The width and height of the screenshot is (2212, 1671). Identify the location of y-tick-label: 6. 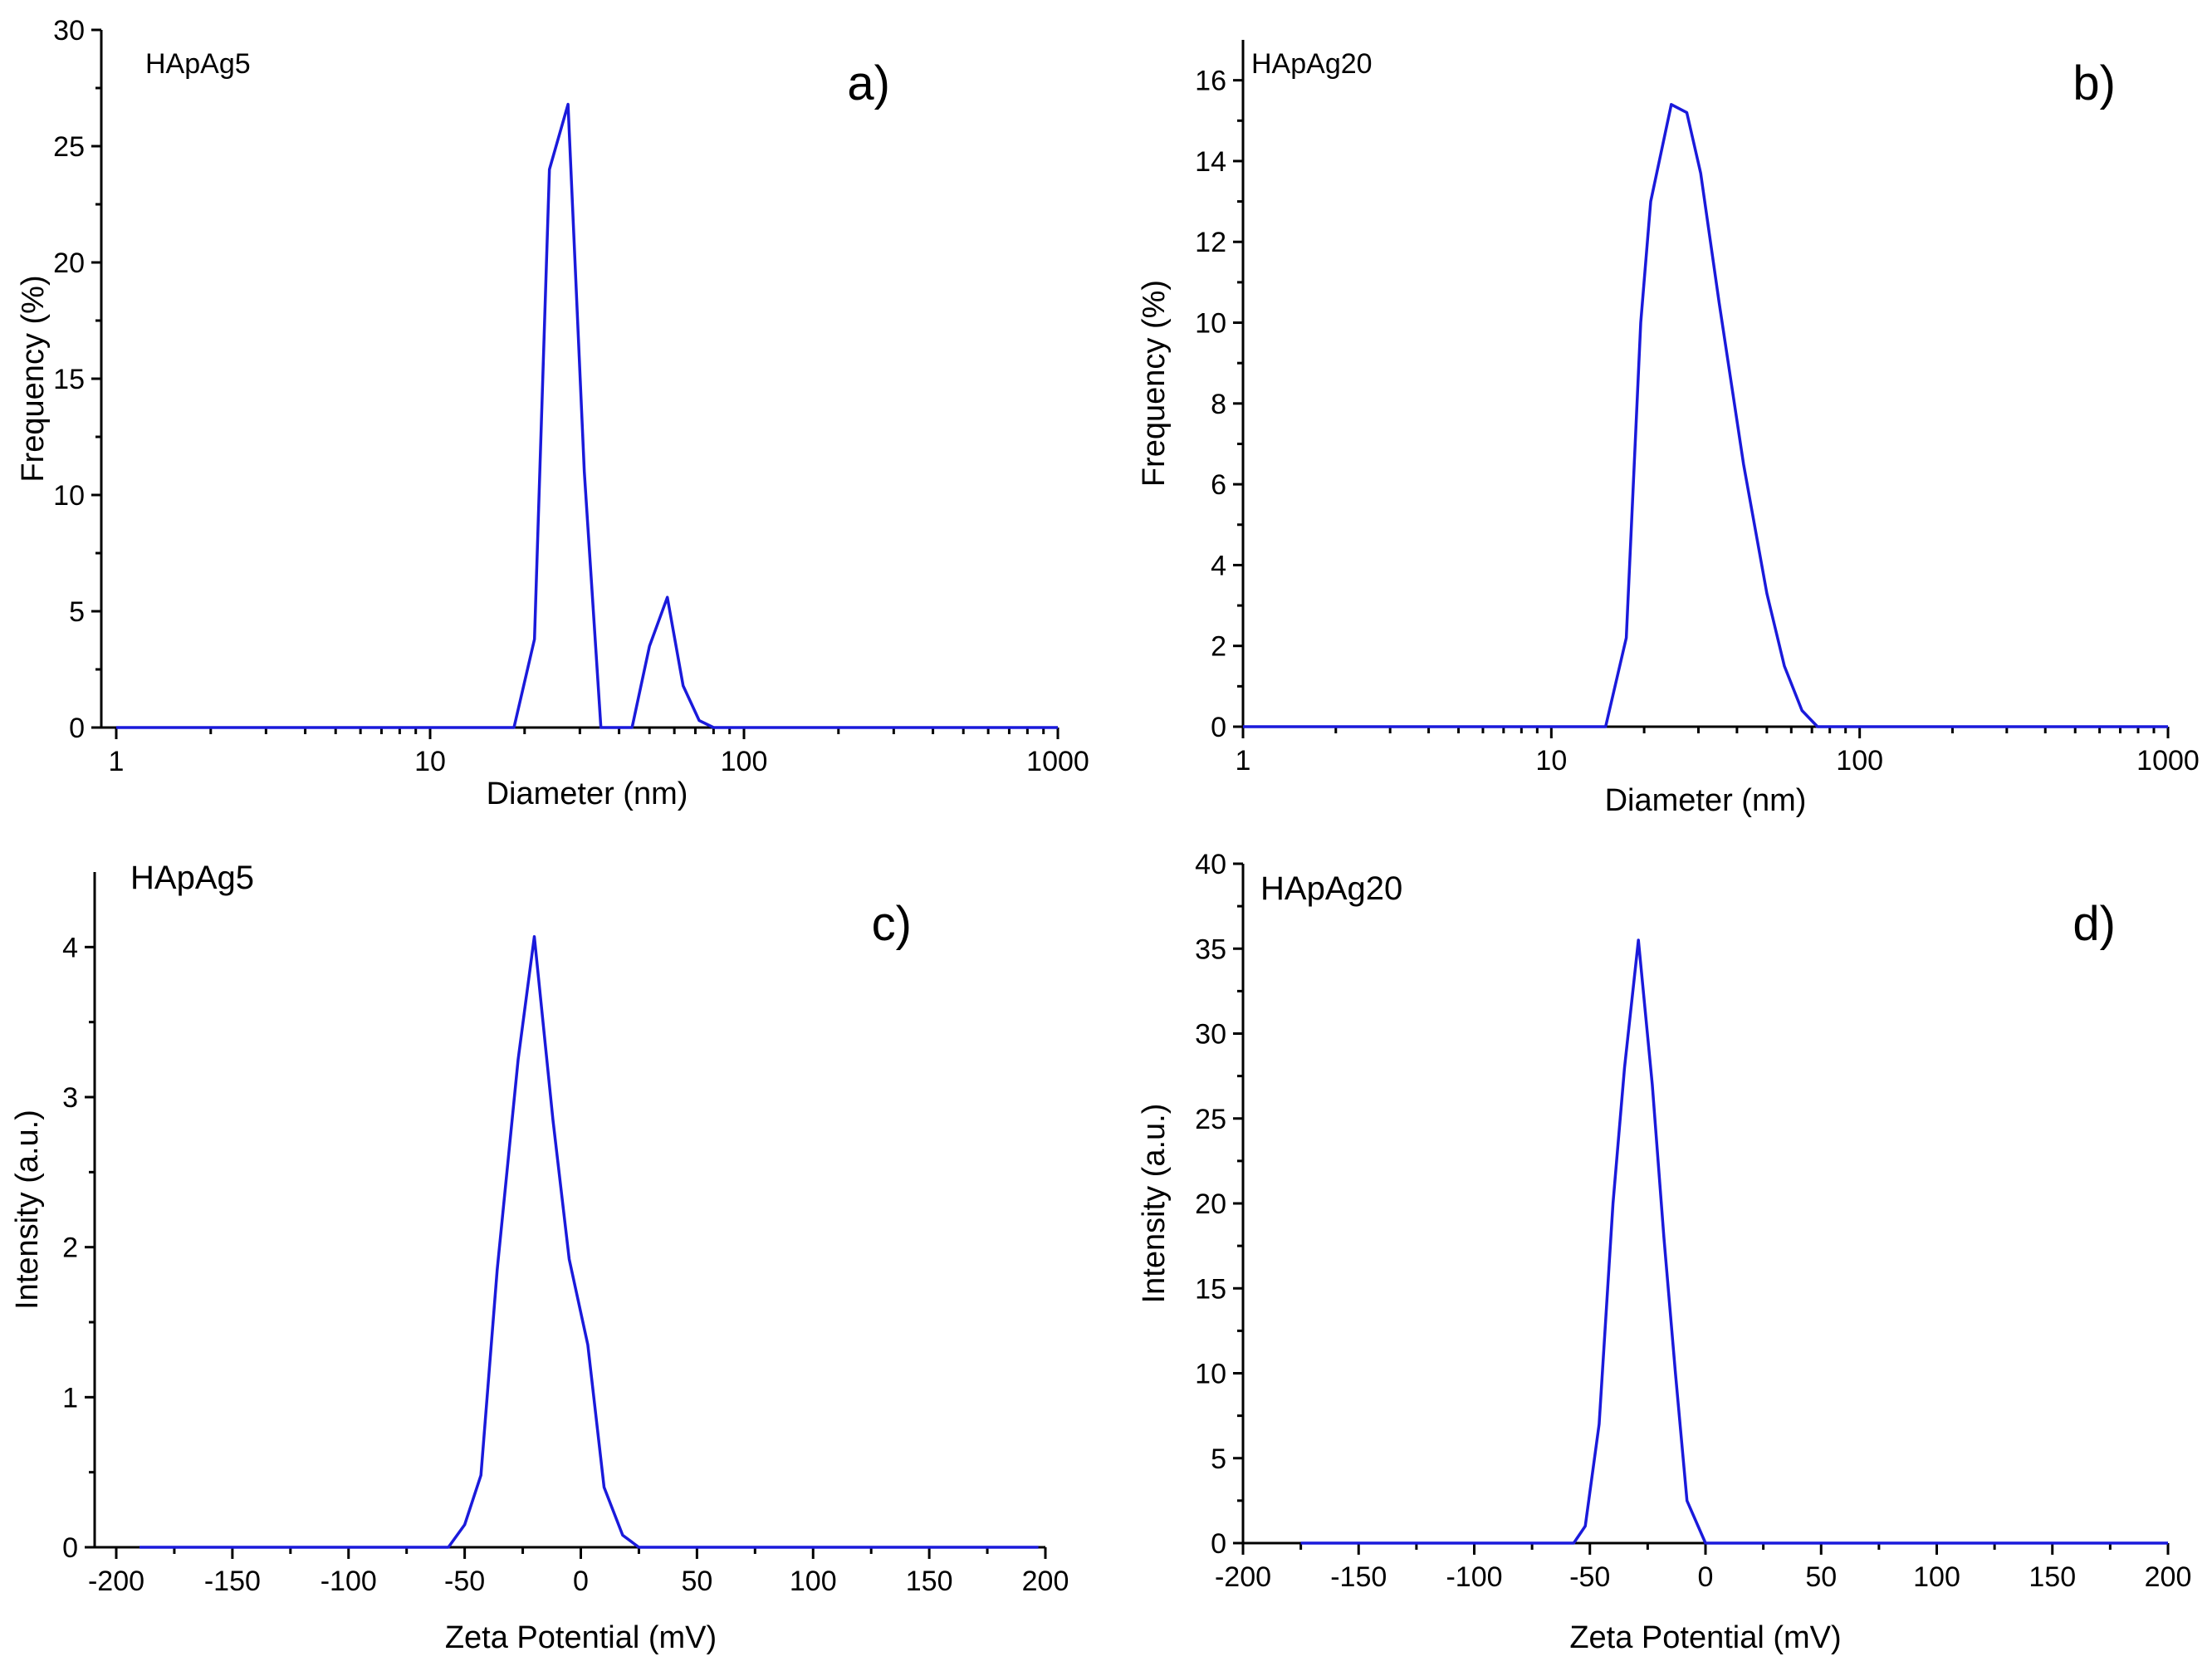
(1218, 485).